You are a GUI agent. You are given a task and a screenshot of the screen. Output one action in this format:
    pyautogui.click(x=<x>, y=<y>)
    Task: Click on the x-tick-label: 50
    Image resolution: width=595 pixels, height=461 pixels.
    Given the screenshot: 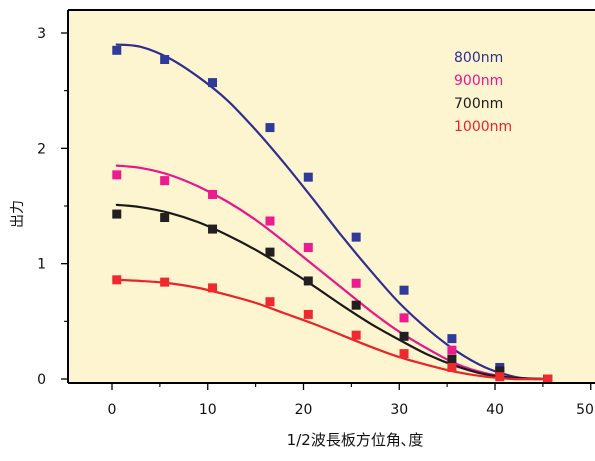 What is the action you would take?
    pyautogui.click(x=585, y=410)
    